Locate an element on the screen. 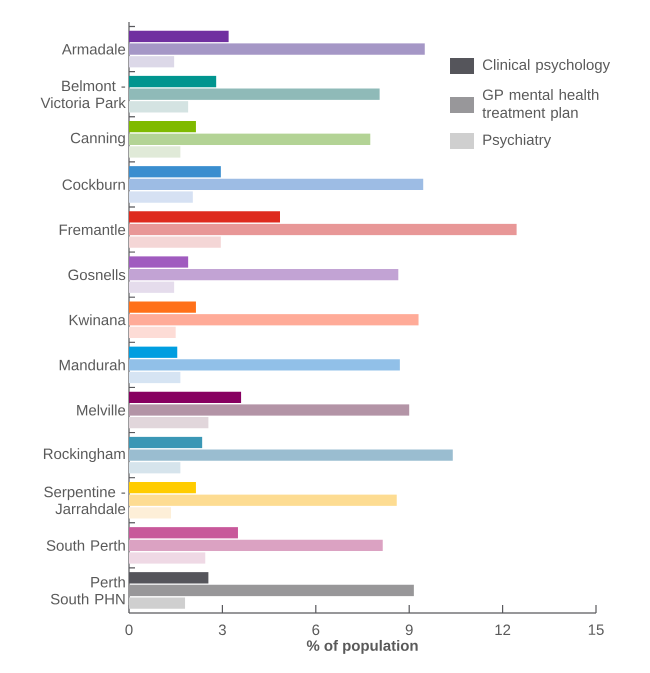 The width and height of the screenshot is (650, 673). y-tick-label: Fremantle is located at coordinates (93, 230).